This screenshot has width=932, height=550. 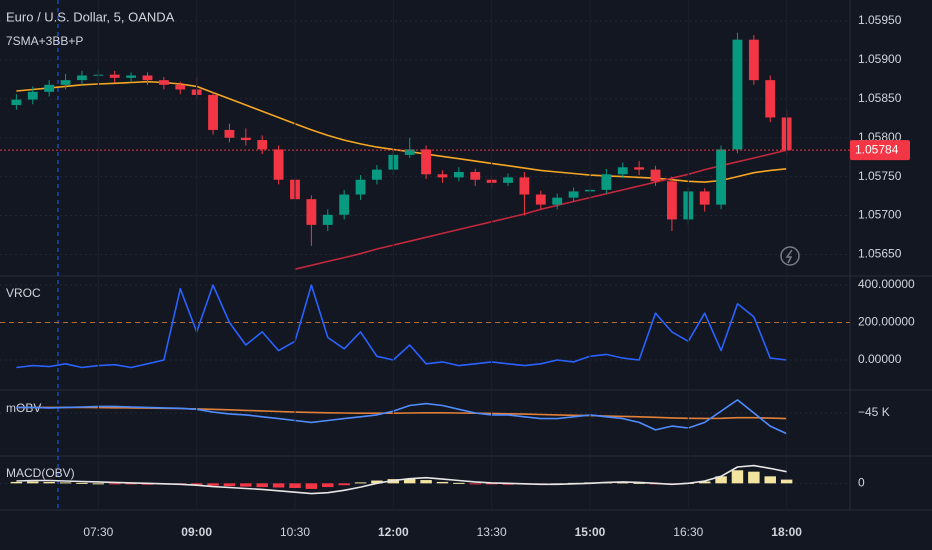 What do you see at coordinates (44, 41) in the screenshot?
I see `indicator-label: 7SMA+3BB+P` at bounding box center [44, 41].